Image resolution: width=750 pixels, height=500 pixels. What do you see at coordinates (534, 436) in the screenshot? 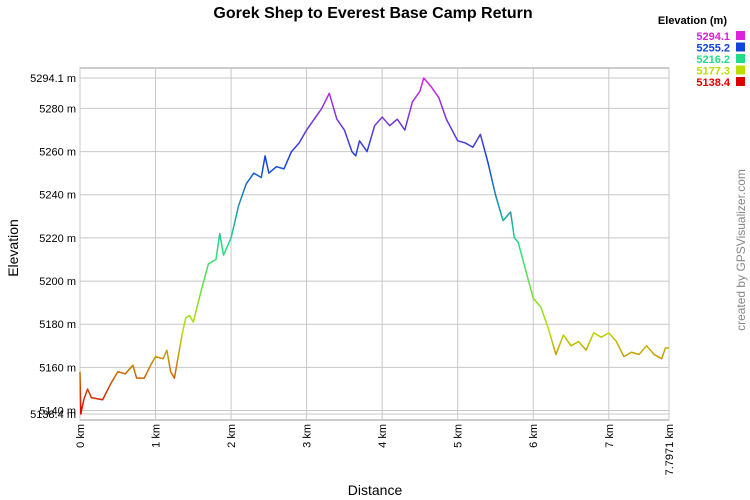
I see `x-tick-label: 6 km` at bounding box center [534, 436].